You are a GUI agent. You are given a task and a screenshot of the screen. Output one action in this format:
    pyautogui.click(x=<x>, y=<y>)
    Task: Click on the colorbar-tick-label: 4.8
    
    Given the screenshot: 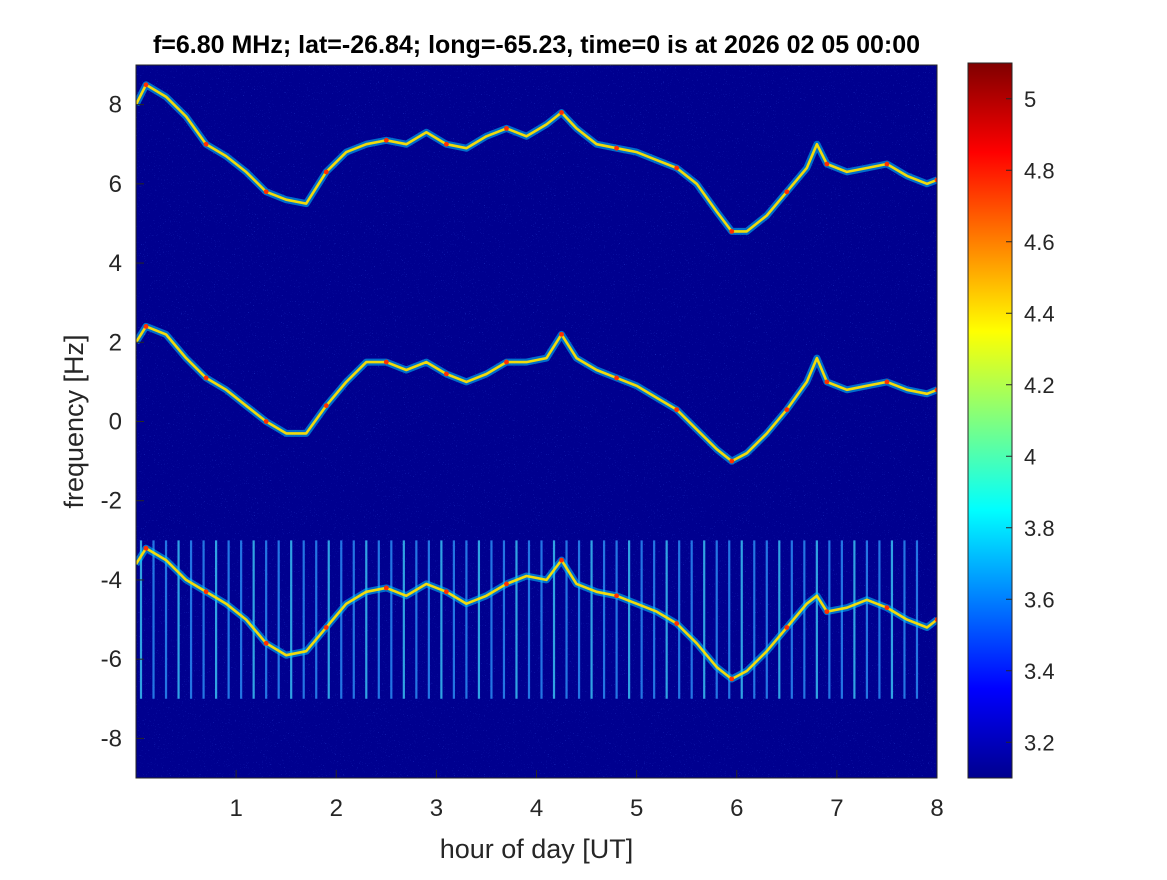 What is the action you would take?
    pyautogui.click(x=1039, y=170)
    